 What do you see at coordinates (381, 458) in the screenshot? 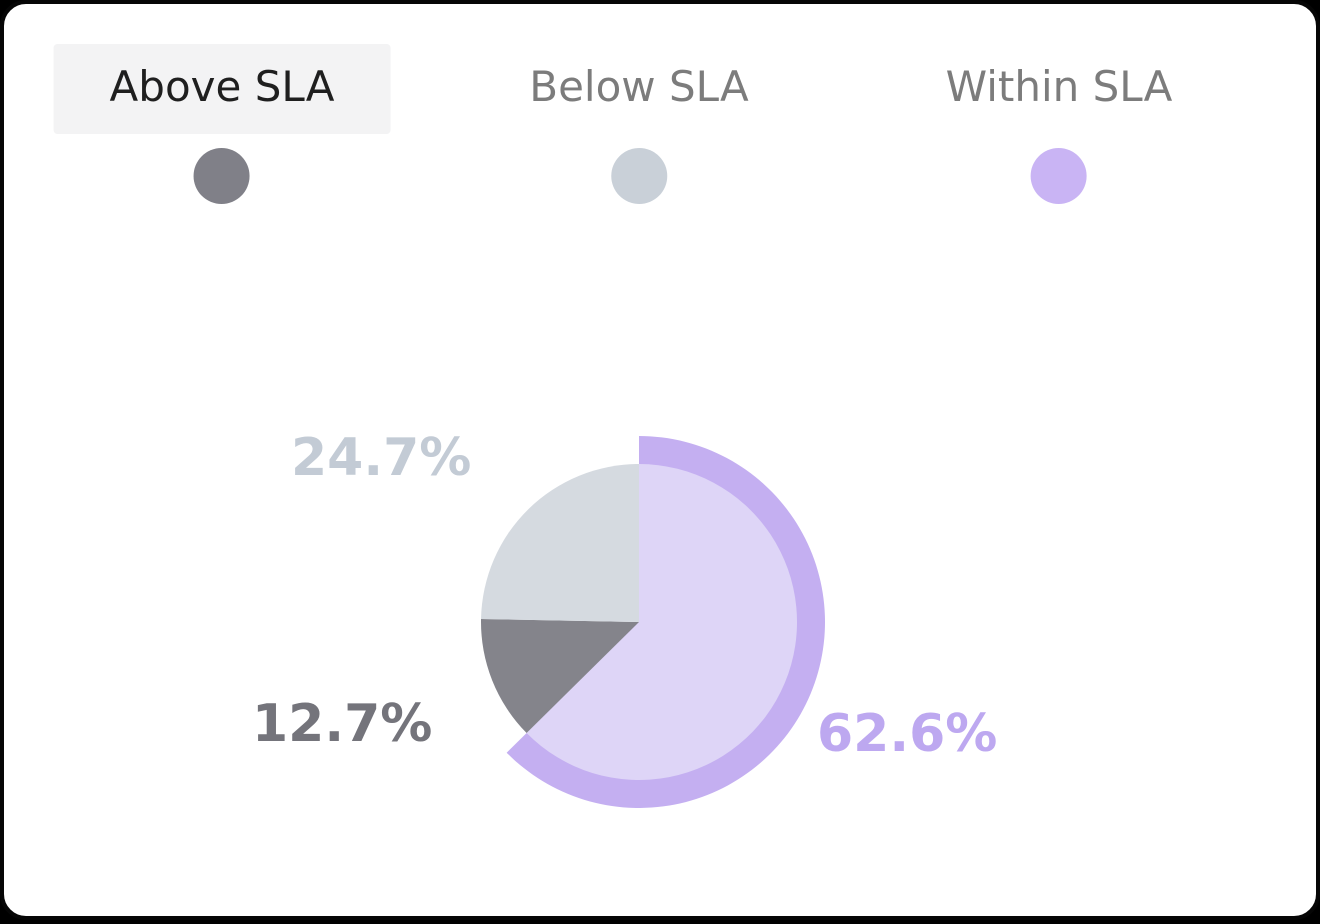
I see `slice-label-below-sla: 24.7%` at bounding box center [381, 458].